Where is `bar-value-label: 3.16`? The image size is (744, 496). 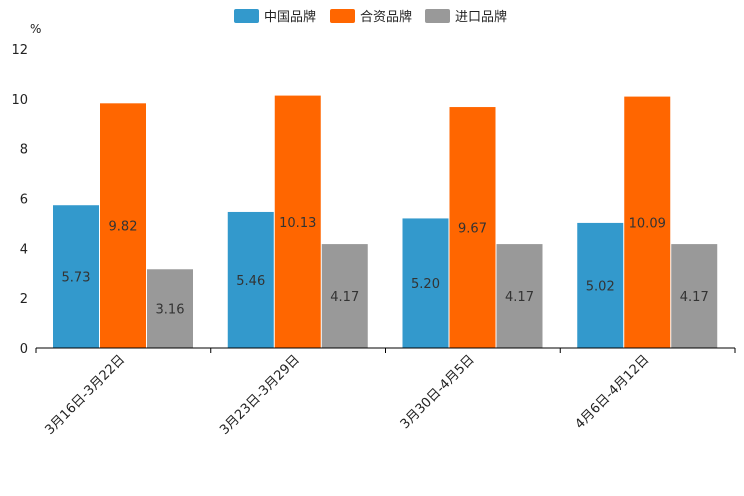
bar-value-label: 3.16 is located at coordinates (170, 310).